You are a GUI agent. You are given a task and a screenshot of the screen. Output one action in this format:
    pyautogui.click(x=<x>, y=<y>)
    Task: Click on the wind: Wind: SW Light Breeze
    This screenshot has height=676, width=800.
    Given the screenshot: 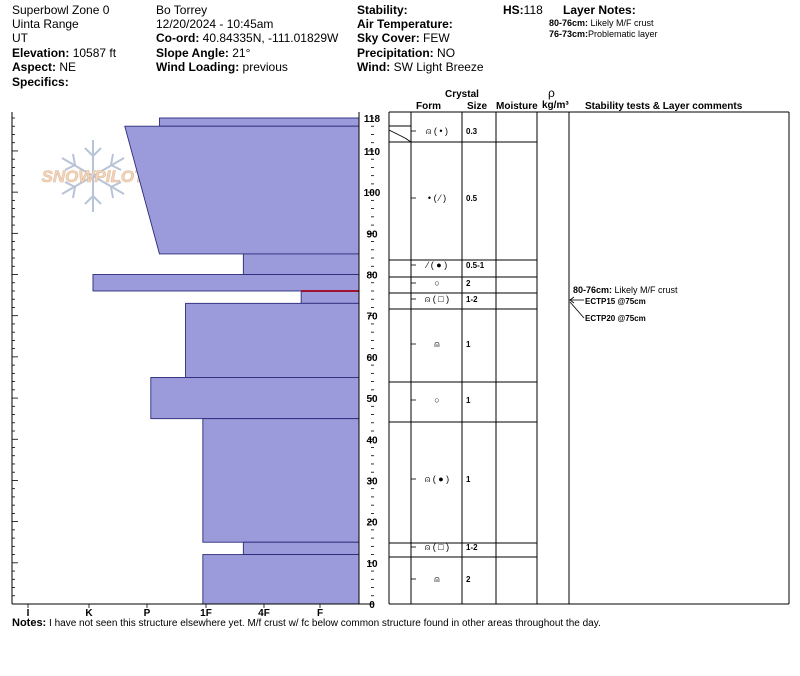 What is the action you would take?
    pyautogui.click(x=420, y=67)
    